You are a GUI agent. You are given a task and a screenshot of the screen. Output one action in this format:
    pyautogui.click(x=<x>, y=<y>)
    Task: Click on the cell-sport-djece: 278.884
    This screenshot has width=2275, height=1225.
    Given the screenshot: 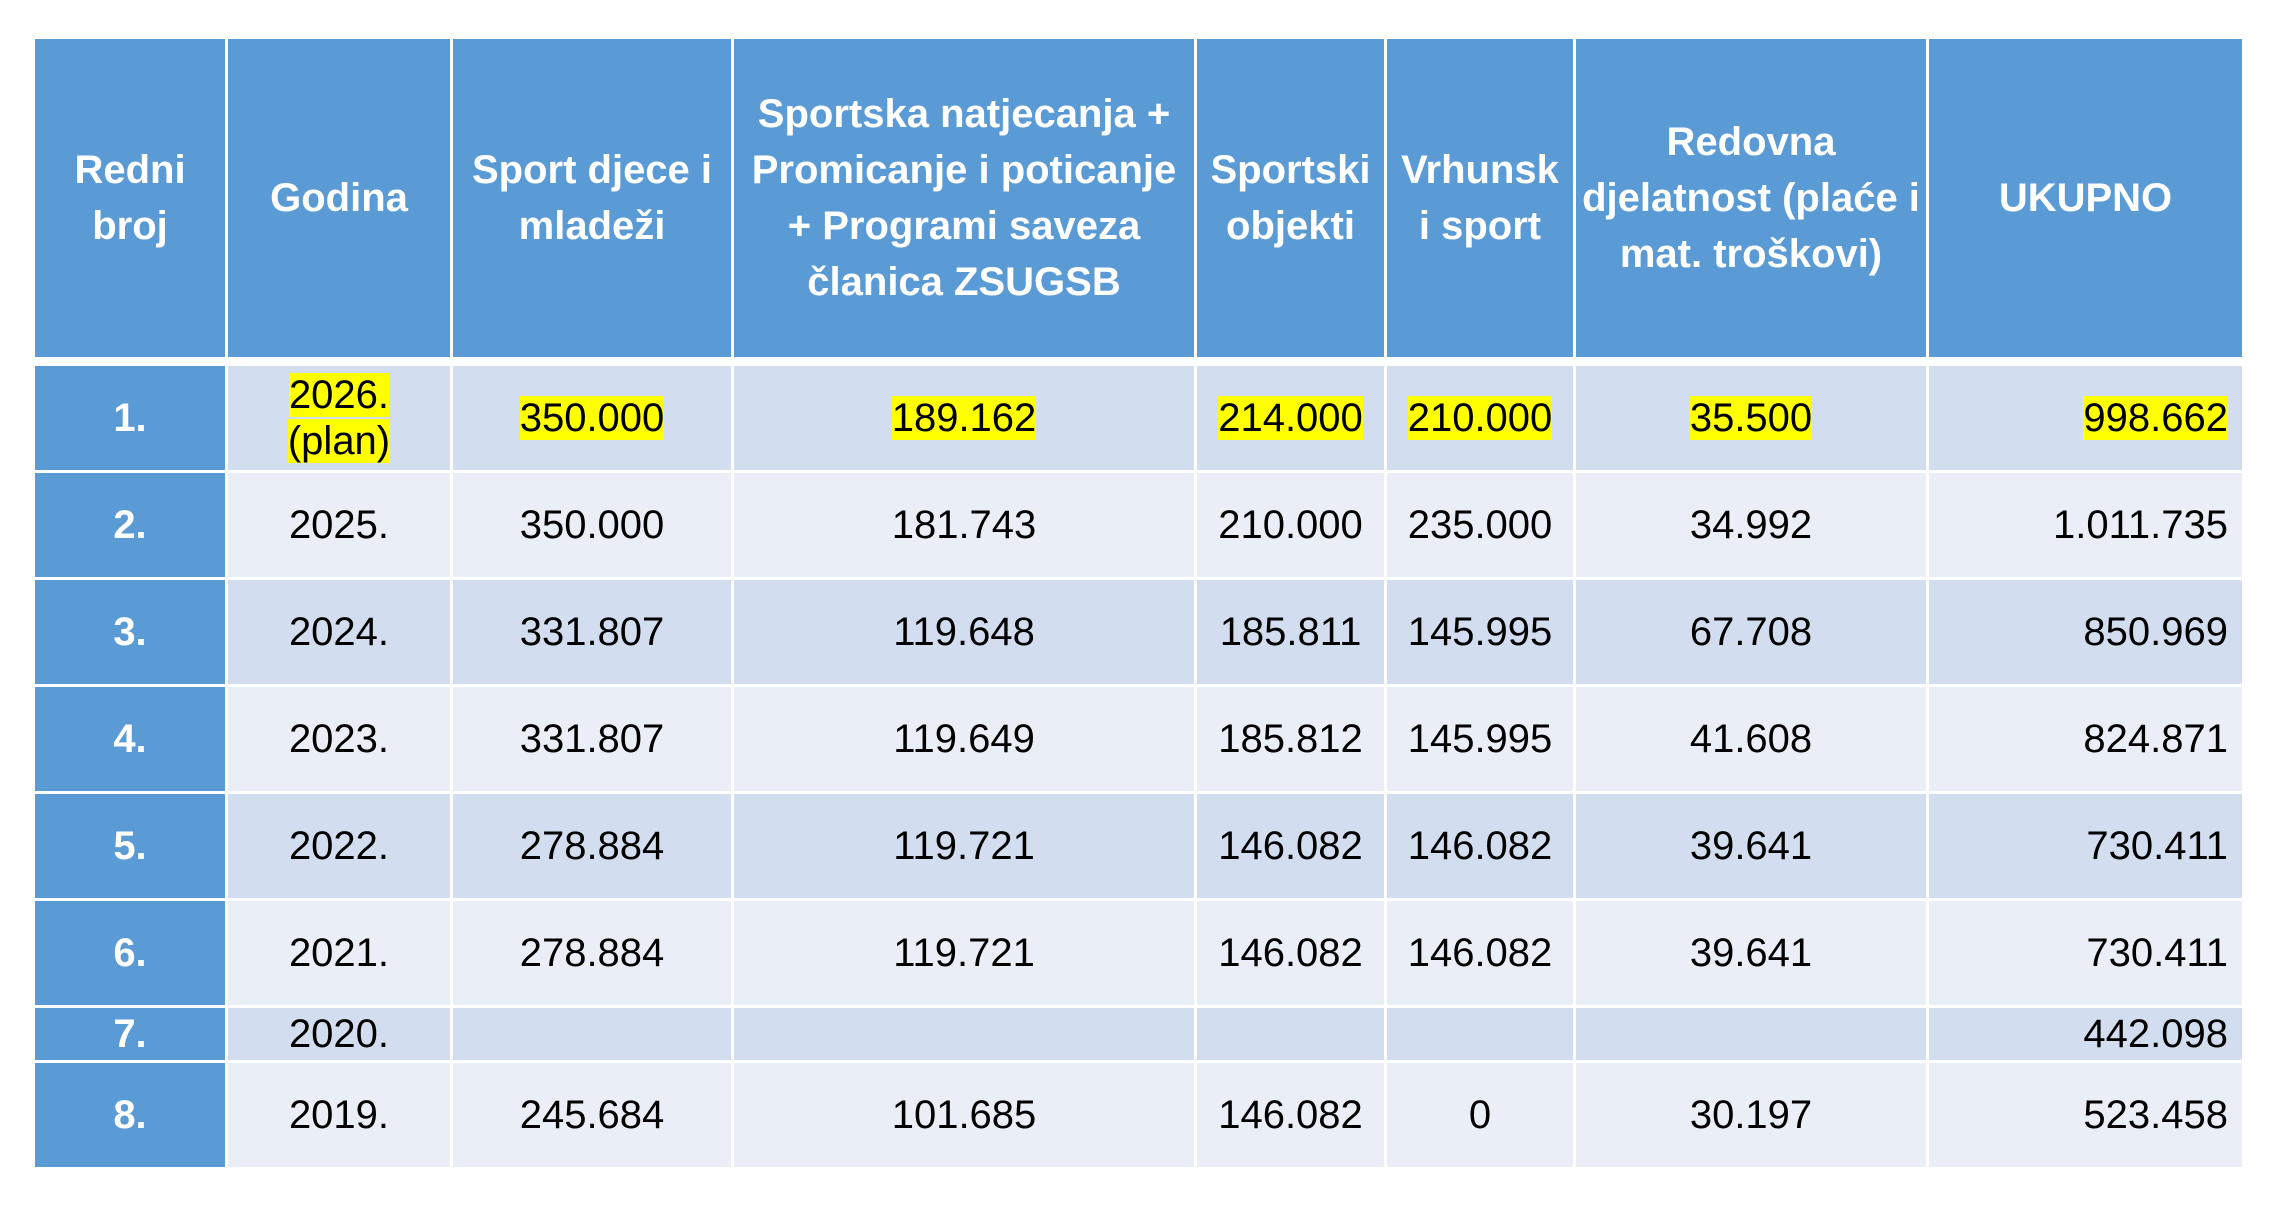 What is the action you would take?
    pyautogui.click(x=592, y=953)
    